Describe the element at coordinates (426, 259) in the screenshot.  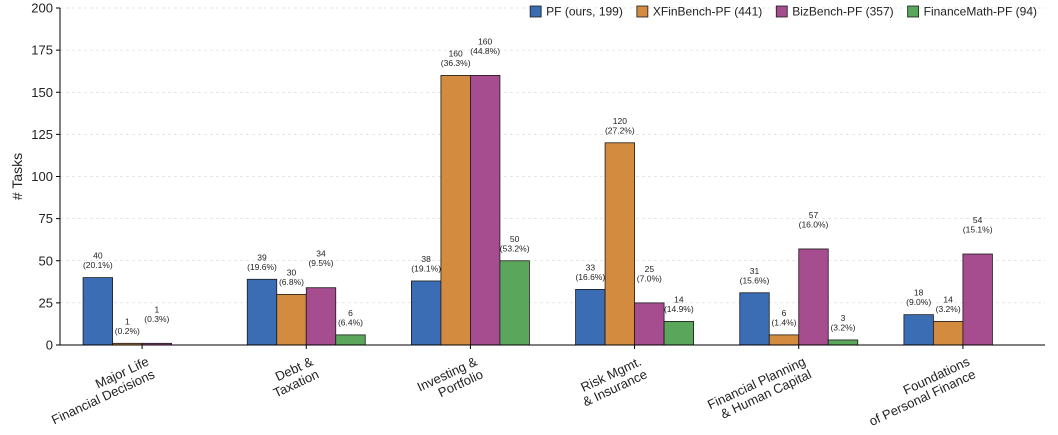
I see `data-label-value: 38` at that location.